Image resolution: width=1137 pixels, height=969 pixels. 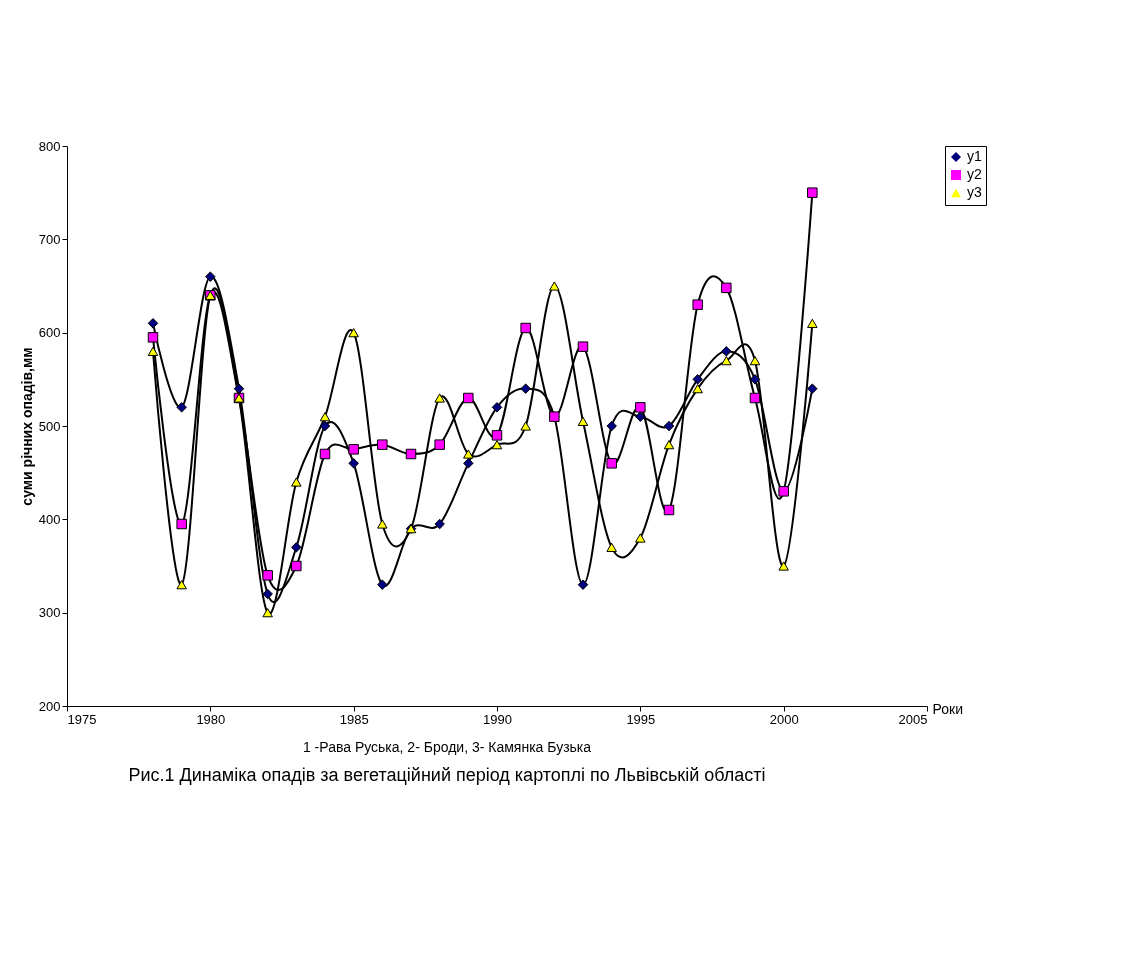 What do you see at coordinates (49, 146) in the screenshot?
I see `y-tick-label: 800` at bounding box center [49, 146].